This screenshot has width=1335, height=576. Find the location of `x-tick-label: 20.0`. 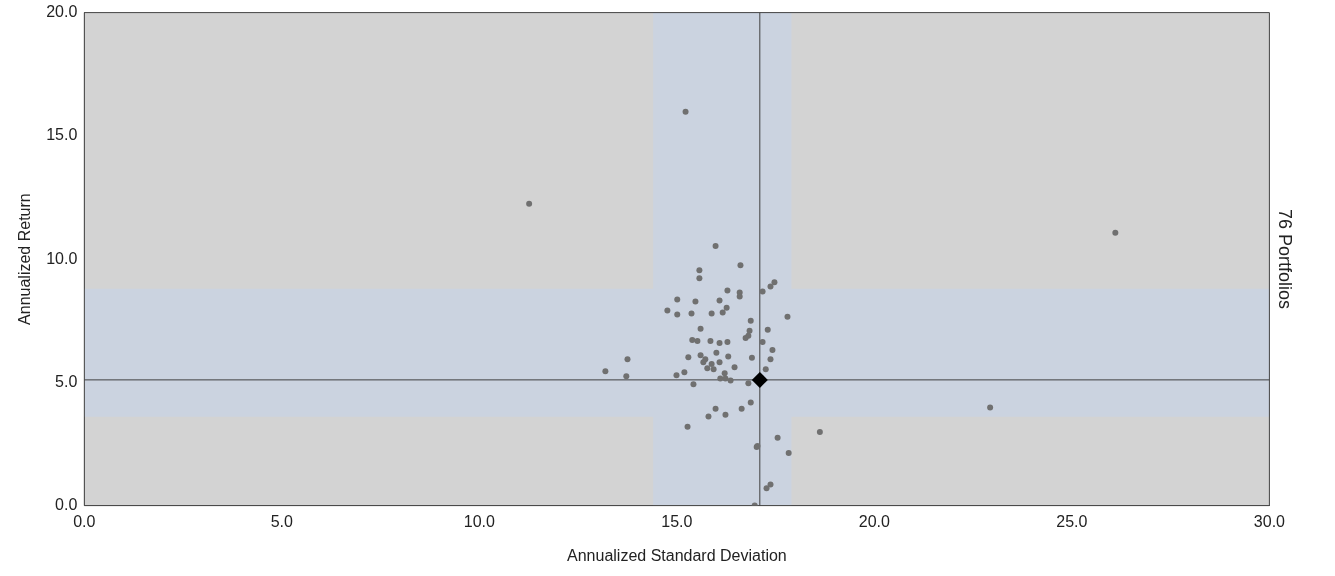

x-tick-label: 20.0 is located at coordinates (874, 521).